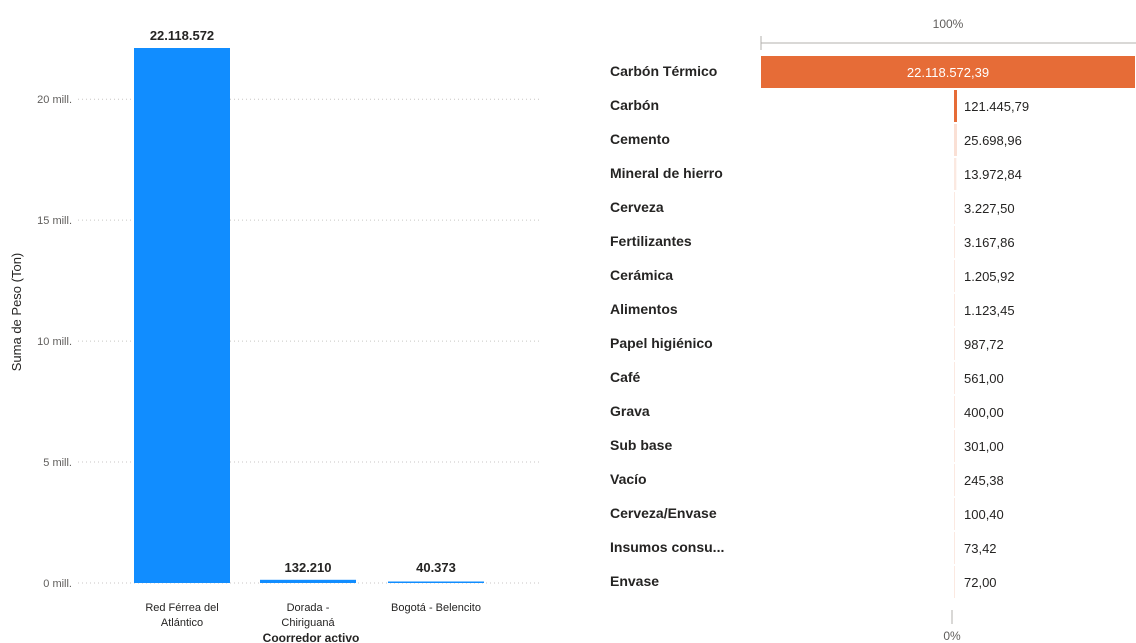  Describe the element at coordinates (57, 463) in the screenshot. I see `y-tick-label: 5 mill.` at that location.